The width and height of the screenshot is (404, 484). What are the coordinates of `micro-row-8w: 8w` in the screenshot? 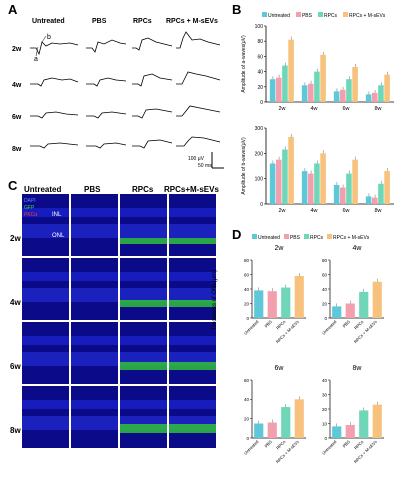 It's located at (15, 430).